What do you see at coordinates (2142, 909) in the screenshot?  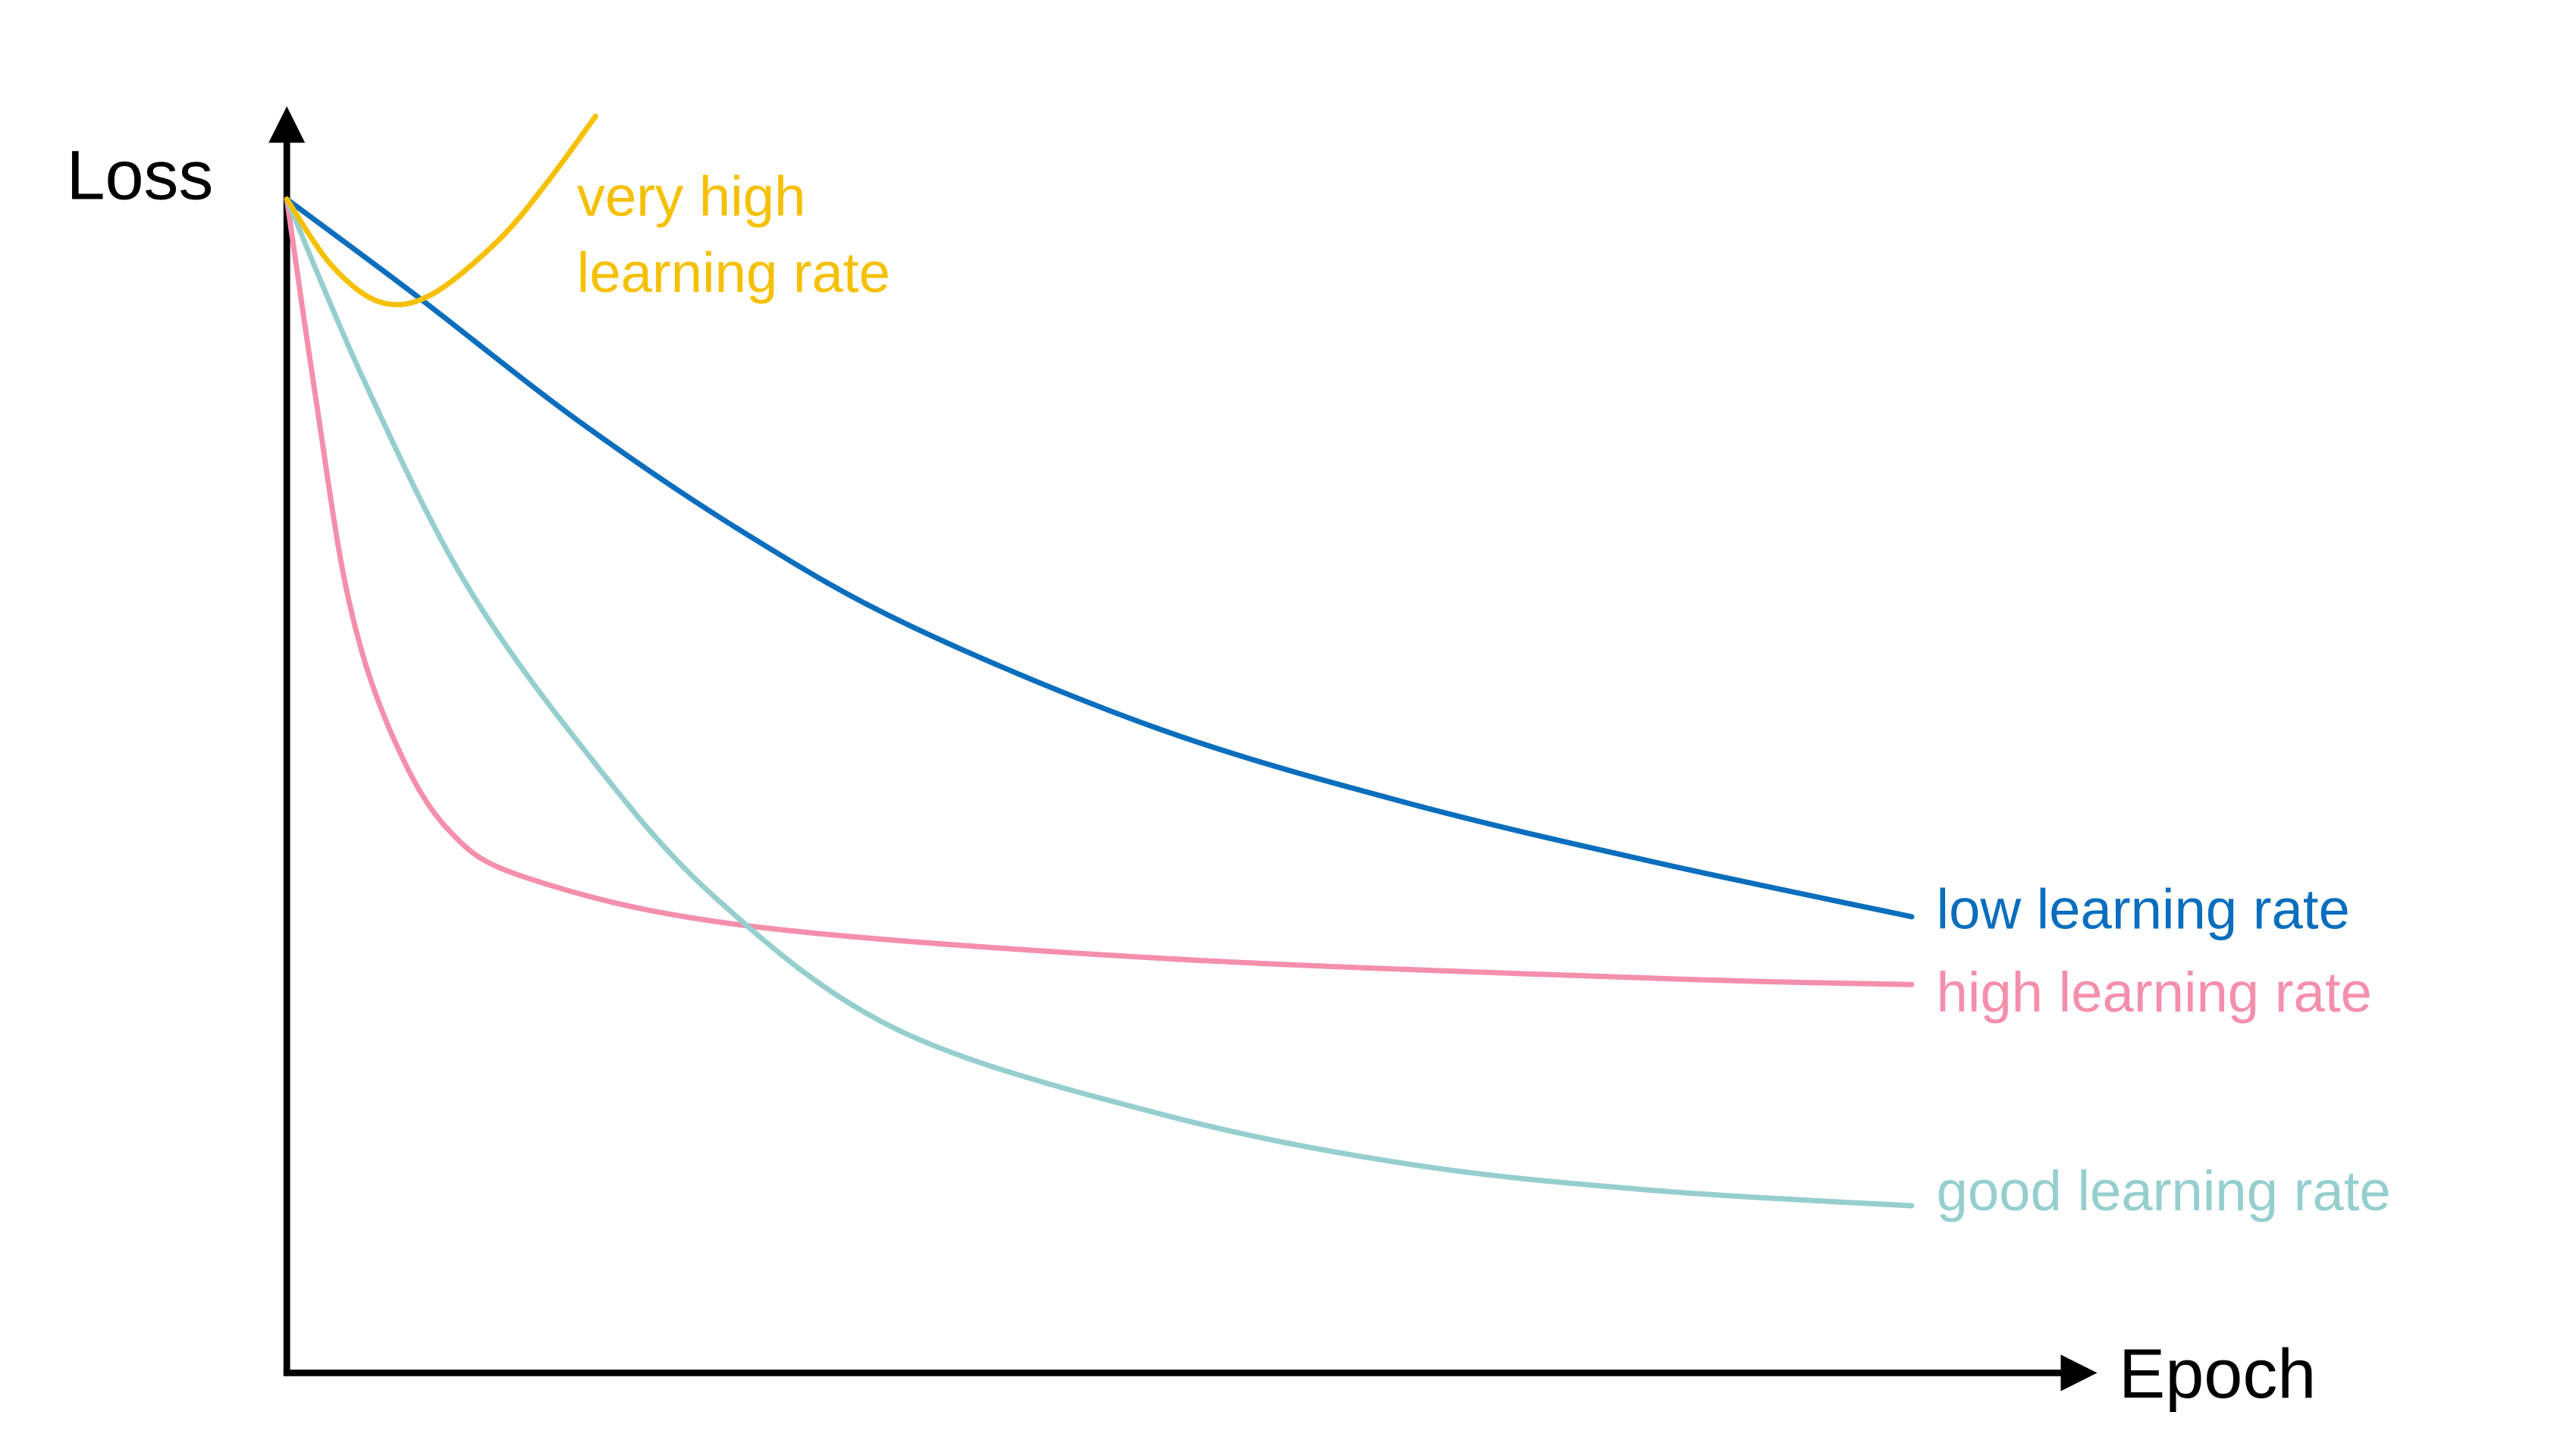 I see `series-label: low learning rate` at bounding box center [2142, 909].